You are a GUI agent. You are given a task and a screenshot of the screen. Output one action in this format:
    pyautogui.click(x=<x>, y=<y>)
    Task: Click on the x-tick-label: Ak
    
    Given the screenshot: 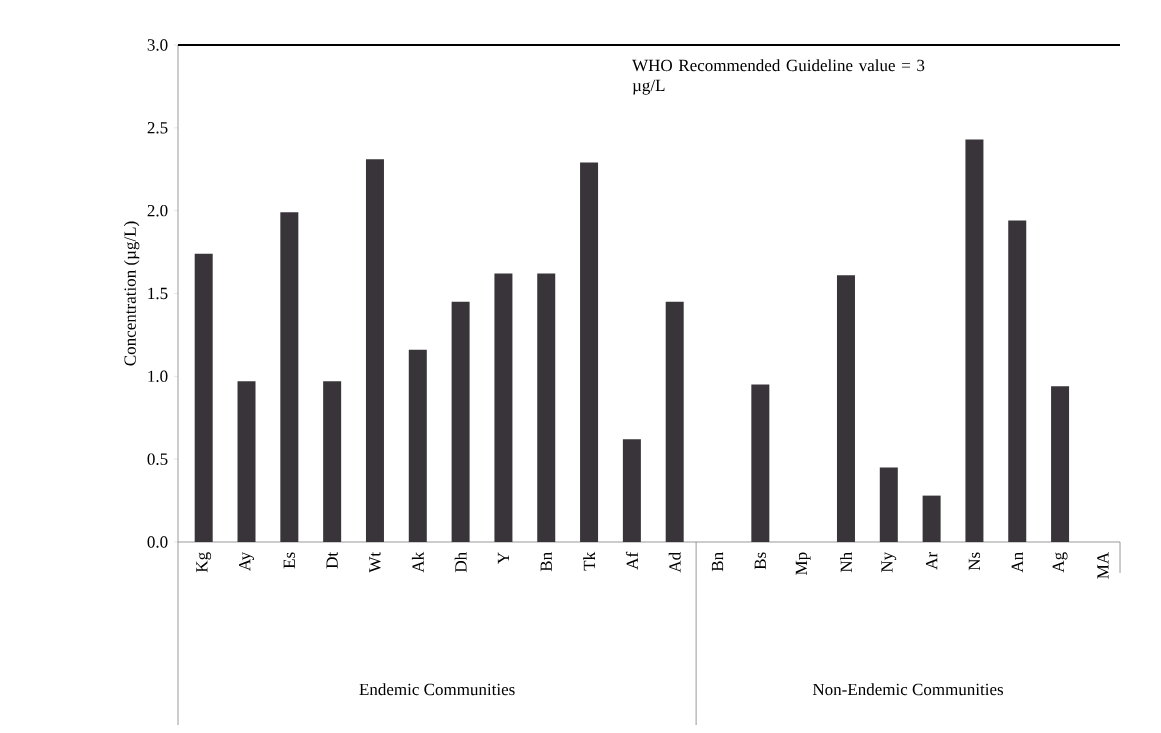 What is the action you would take?
    pyautogui.click(x=417, y=562)
    